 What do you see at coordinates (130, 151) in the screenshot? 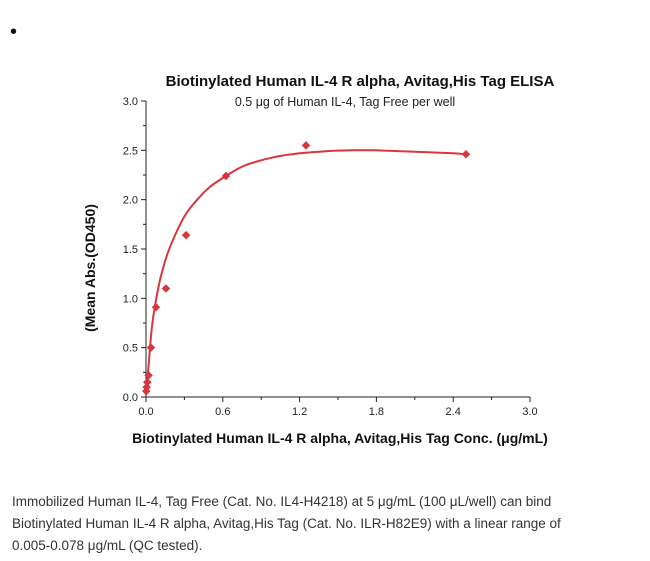
I see `y-tick-label: 2.5` at bounding box center [130, 151].